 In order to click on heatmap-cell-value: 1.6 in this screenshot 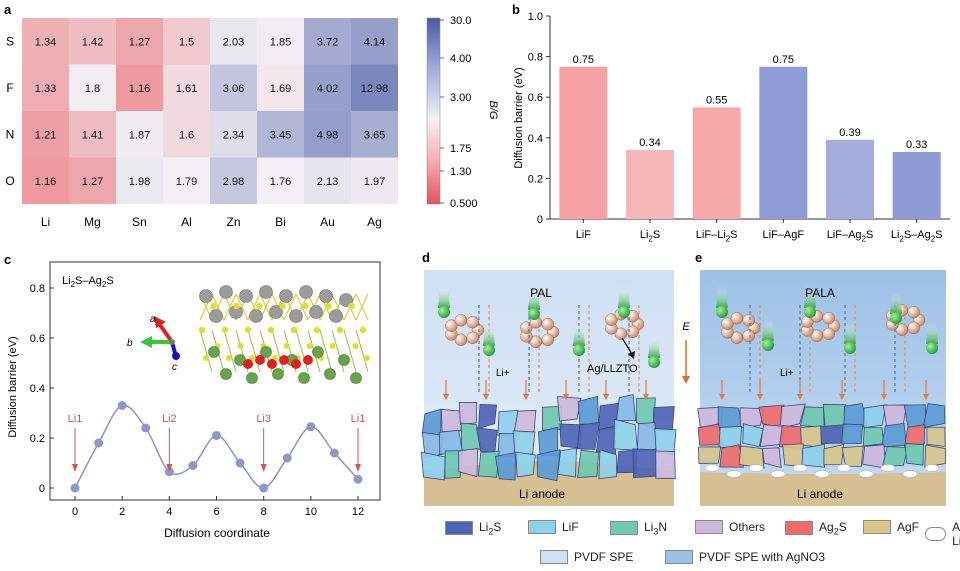, I will do `click(186, 135)`.